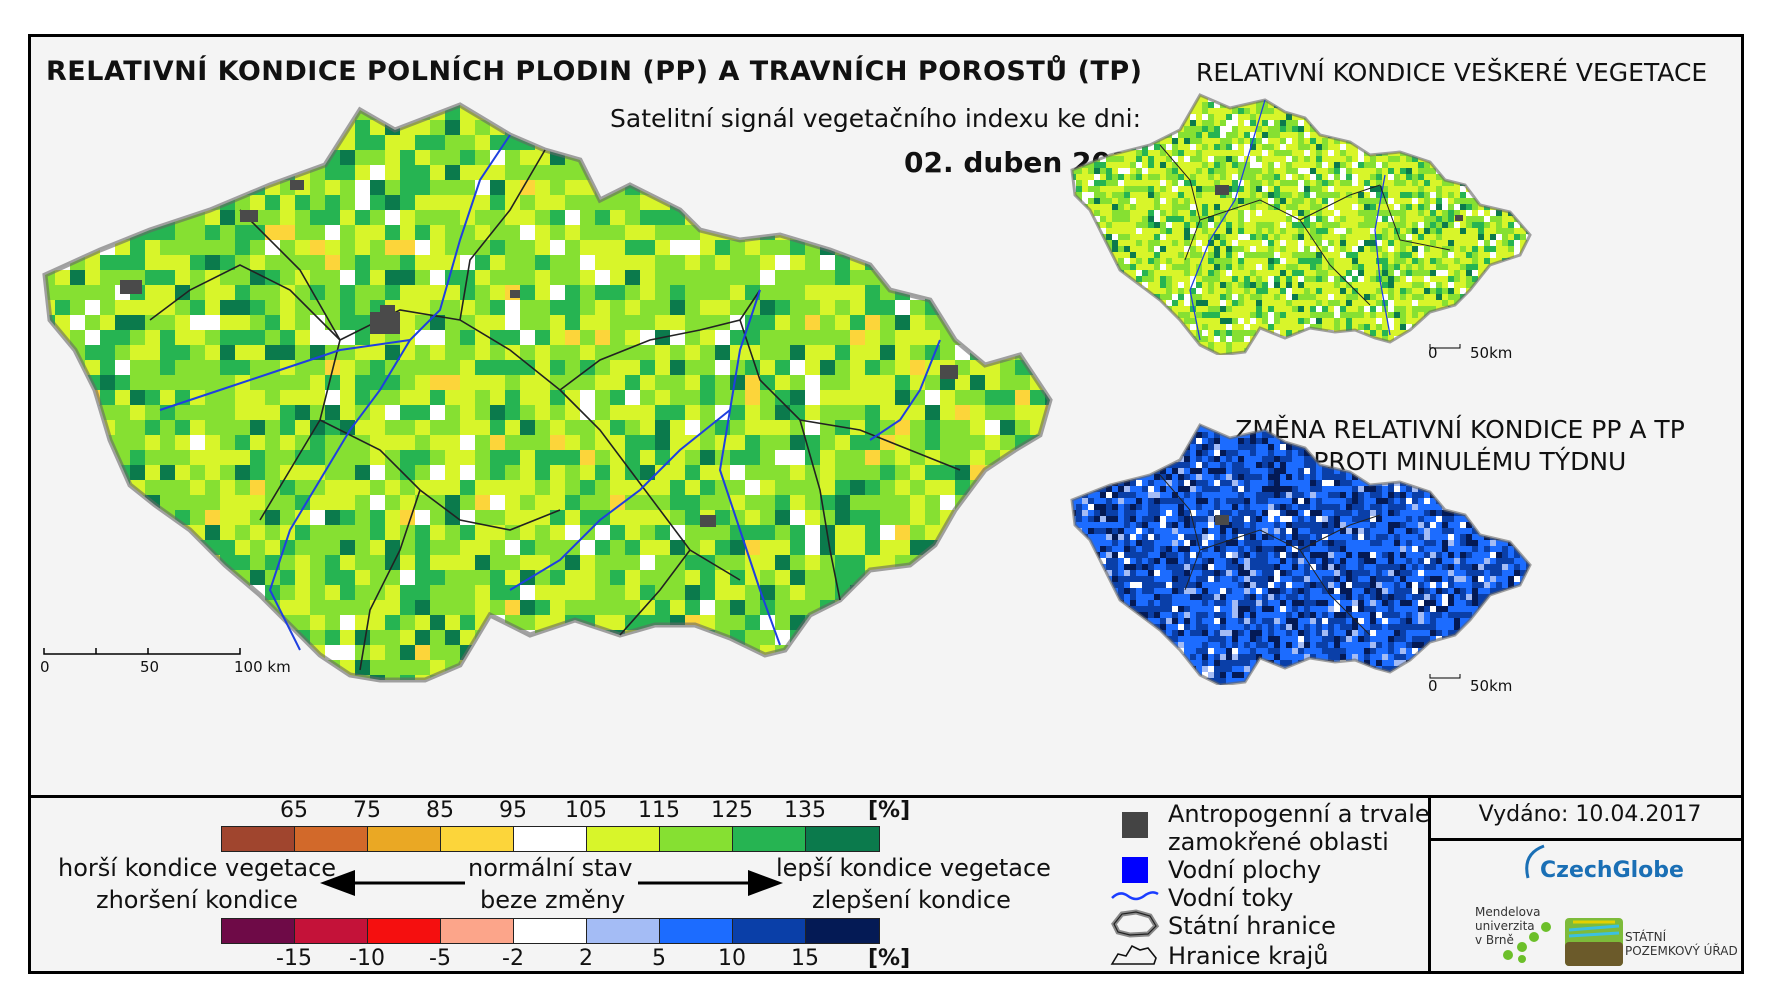  What do you see at coordinates (1135, 896) in the screenshot?
I see `water-course-icon` at bounding box center [1135, 896].